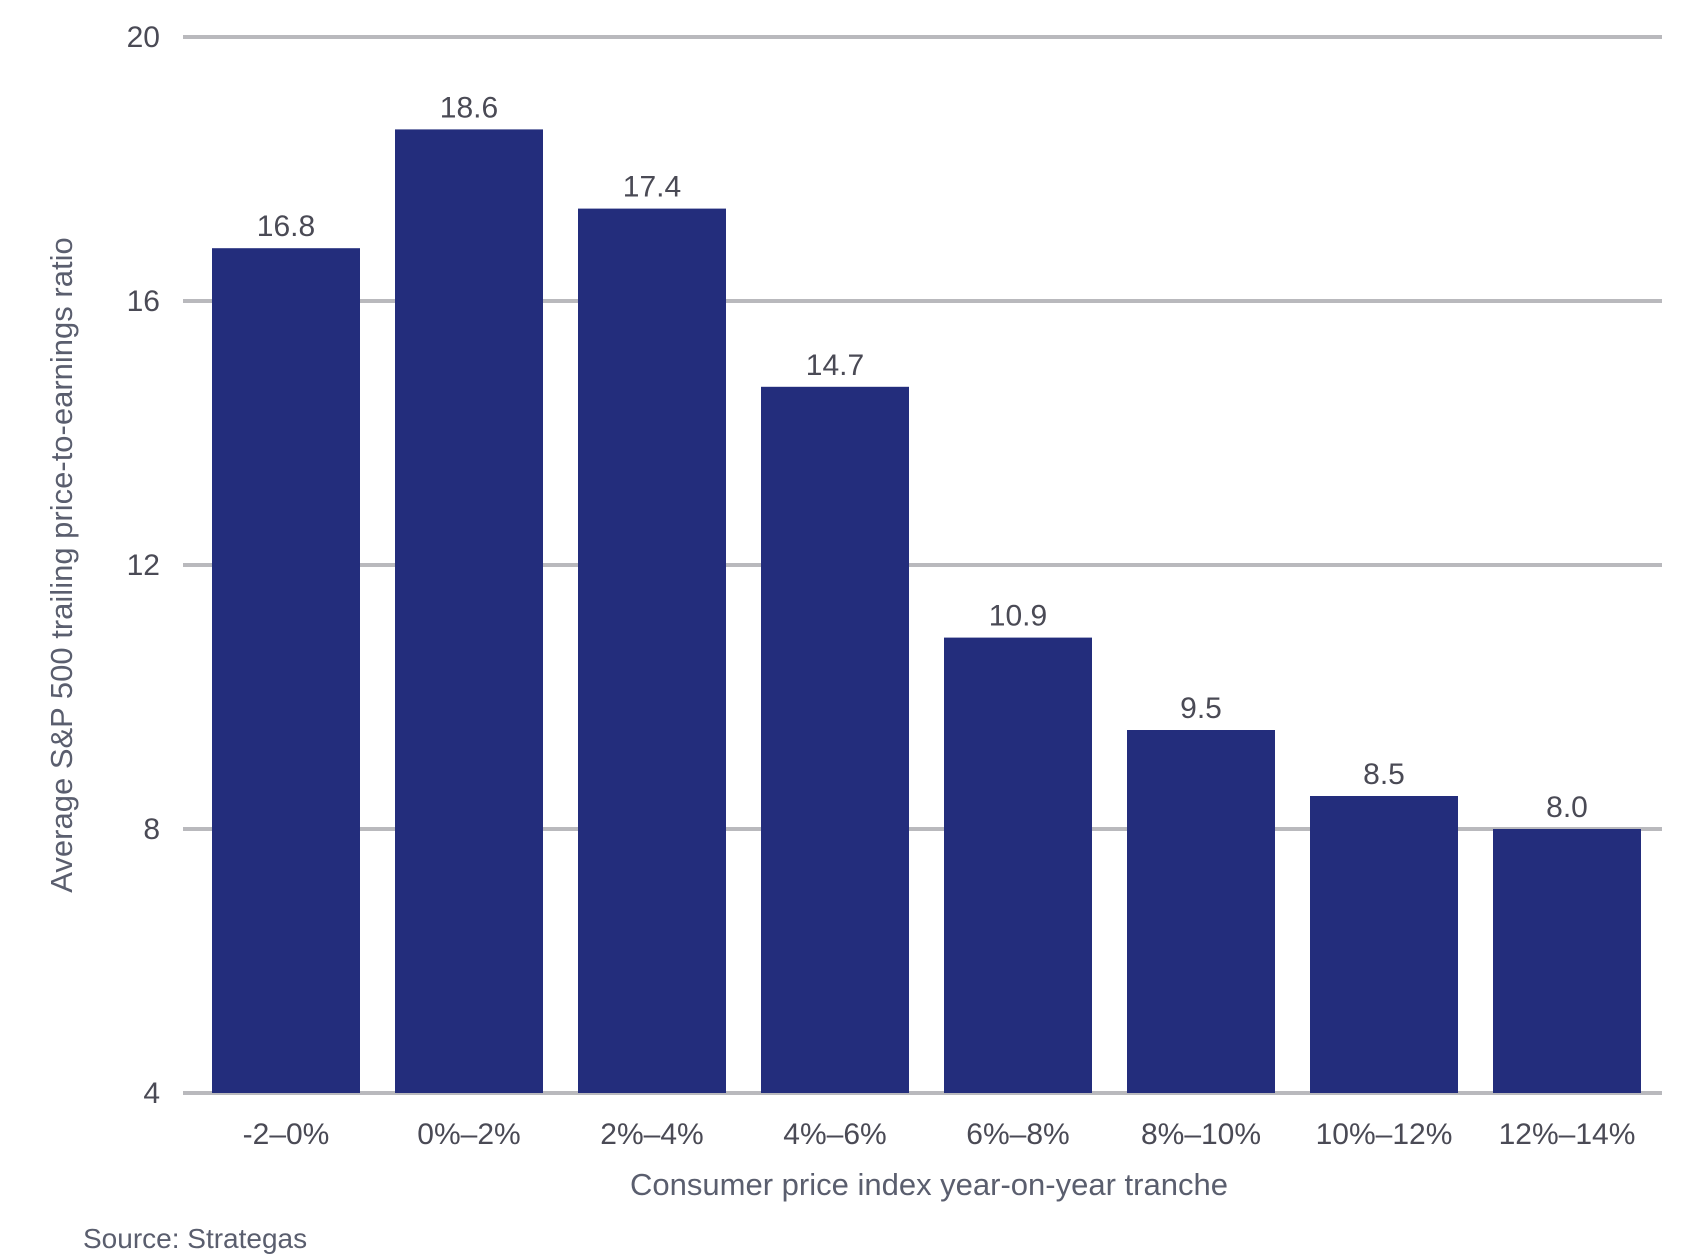 The image size is (1700, 1260). I want to click on x-tick-label: 6%–8%, so click(1017, 1134).